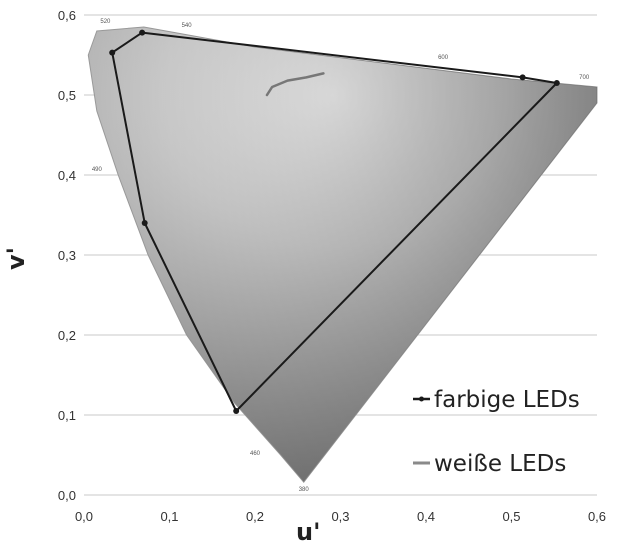 The height and width of the screenshot is (542, 625). Describe the element at coordinates (187, 26) in the screenshot. I see `wavelength-label: 540` at that location.